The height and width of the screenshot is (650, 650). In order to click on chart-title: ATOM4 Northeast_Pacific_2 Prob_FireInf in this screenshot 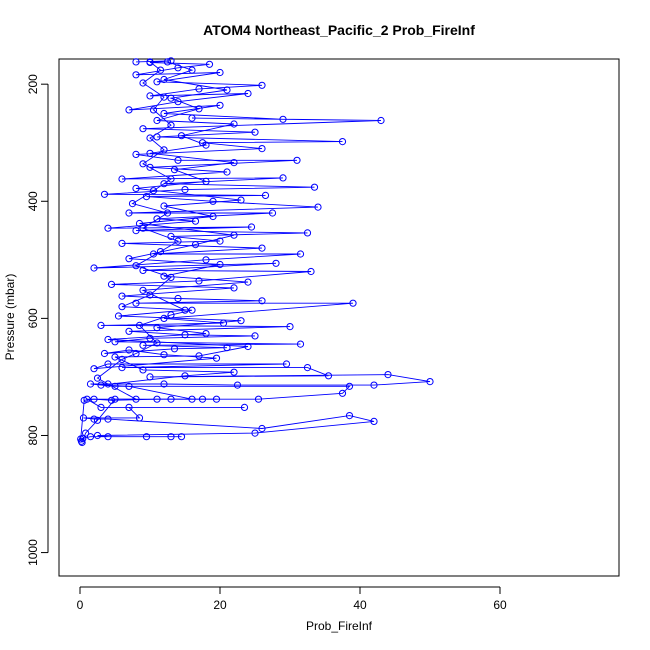, I will do `click(339, 30)`.